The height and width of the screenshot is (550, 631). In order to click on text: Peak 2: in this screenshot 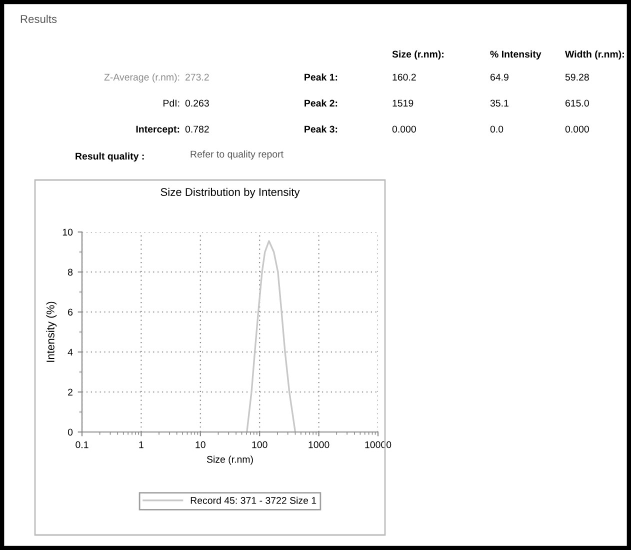, I will do `click(321, 103)`.